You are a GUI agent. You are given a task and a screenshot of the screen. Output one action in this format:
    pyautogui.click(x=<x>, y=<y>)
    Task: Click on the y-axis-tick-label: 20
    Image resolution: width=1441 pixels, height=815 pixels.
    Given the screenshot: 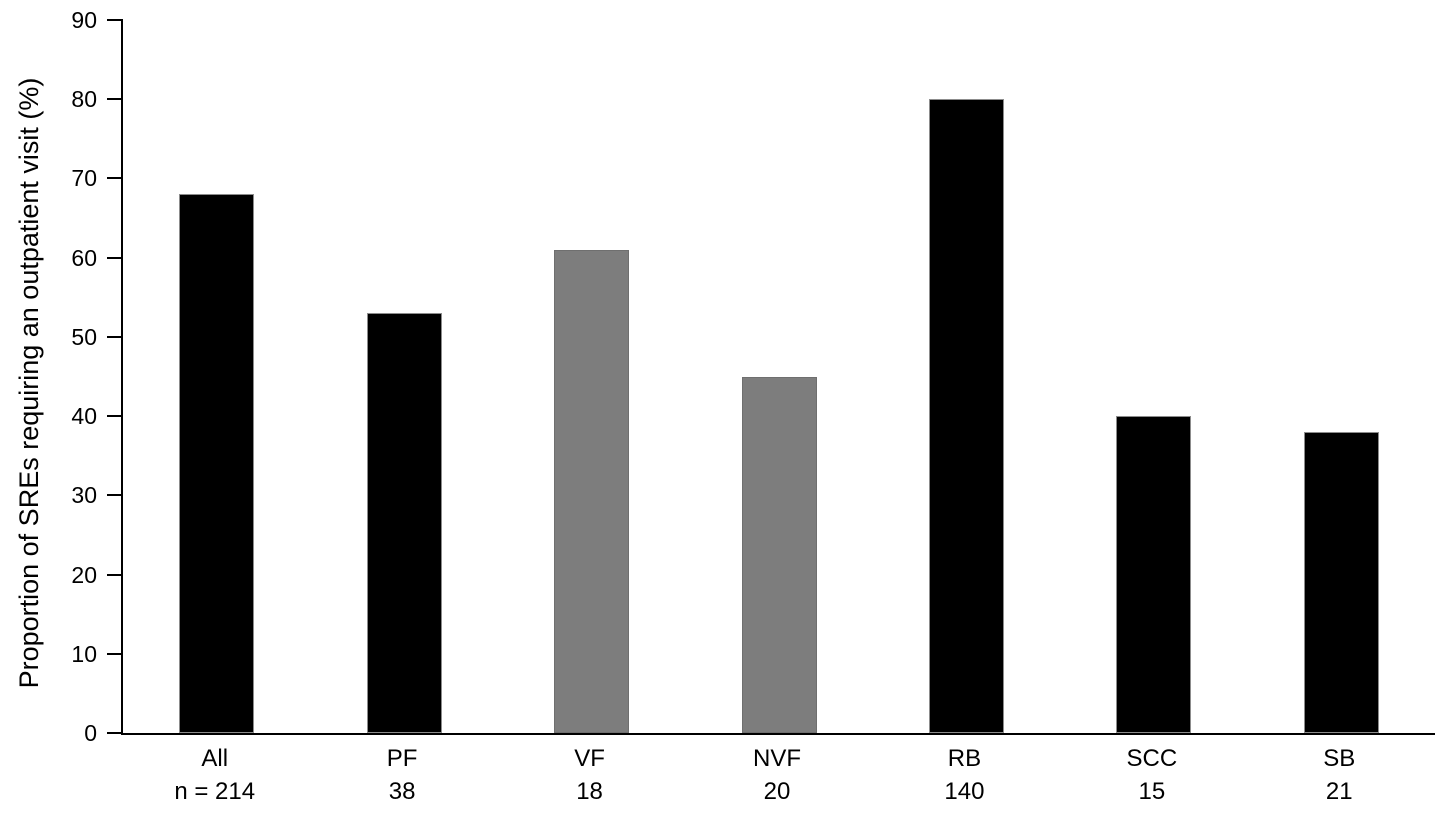 What is the action you would take?
    pyautogui.click(x=84, y=574)
    